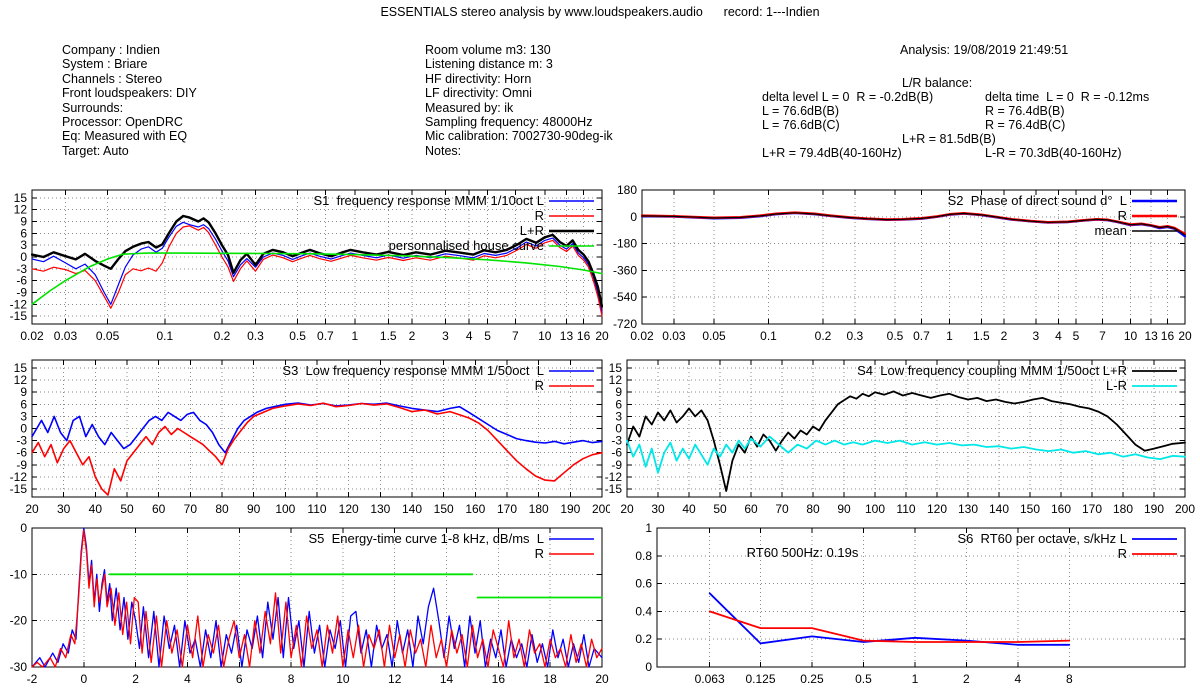 The width and height of the screenshot is (1200, 700). I want to click on svg-text: 16, so click(499, 679).